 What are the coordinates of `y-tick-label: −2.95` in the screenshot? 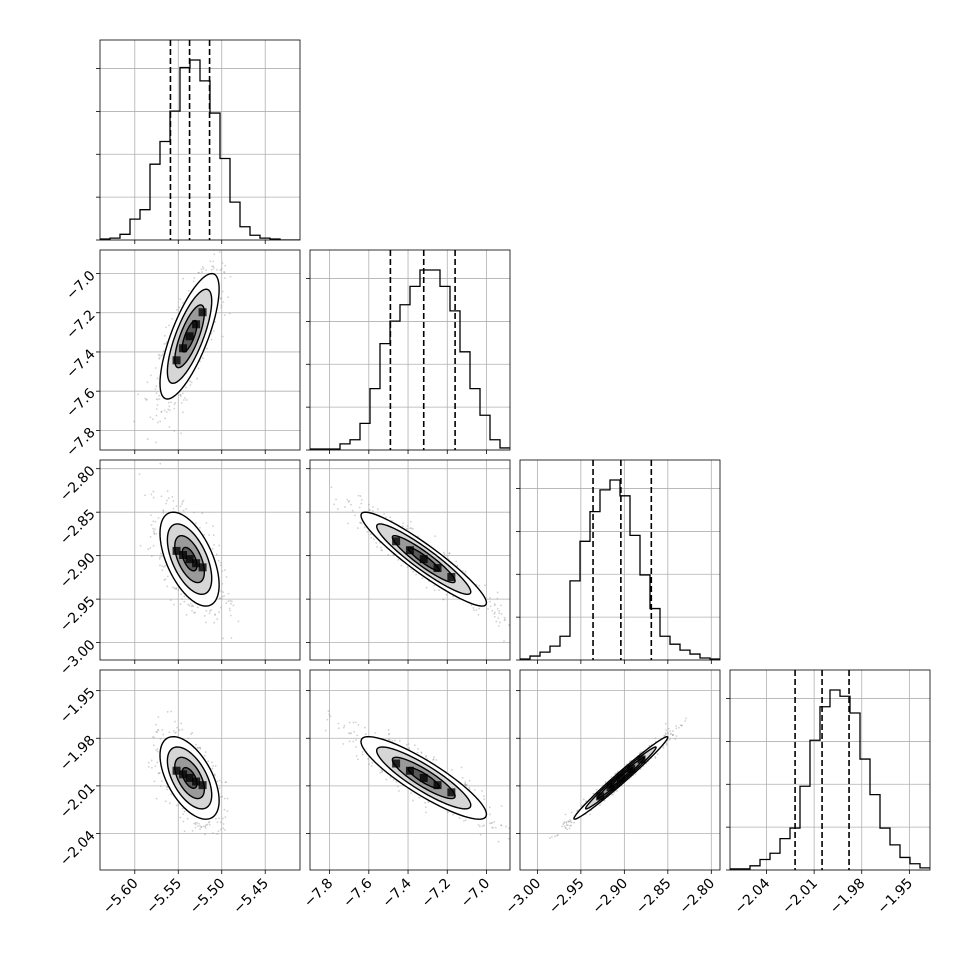 It's located at (78, 614).